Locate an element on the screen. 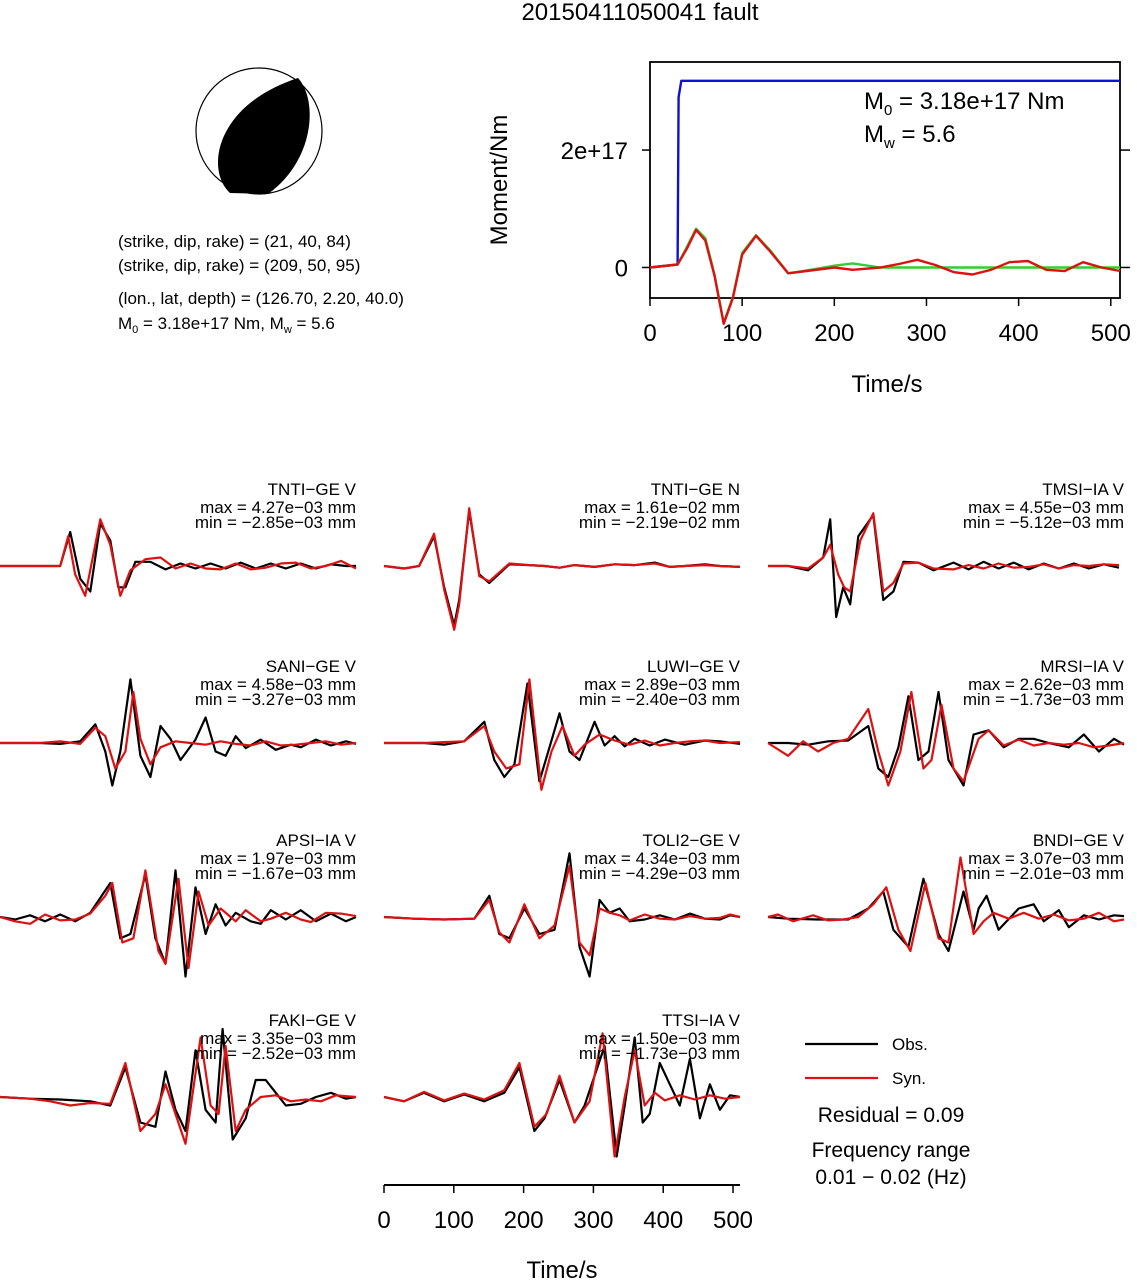 This screenshot has width=1137, height=1281. waveform-x-tick-label: 500 is located at coordinates (733, 1220).